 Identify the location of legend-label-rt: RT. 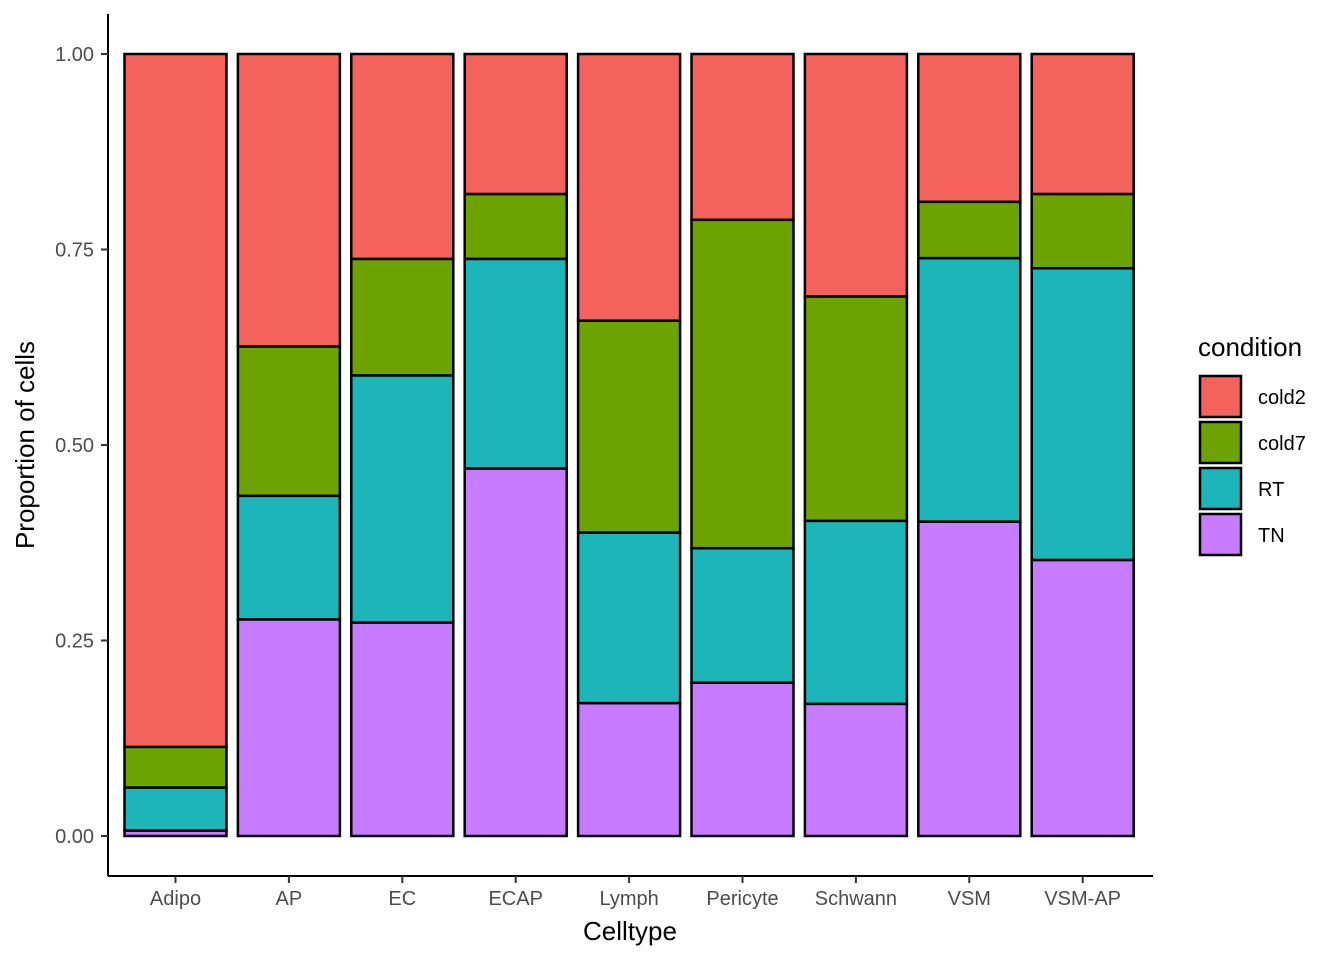
(1271, 490).